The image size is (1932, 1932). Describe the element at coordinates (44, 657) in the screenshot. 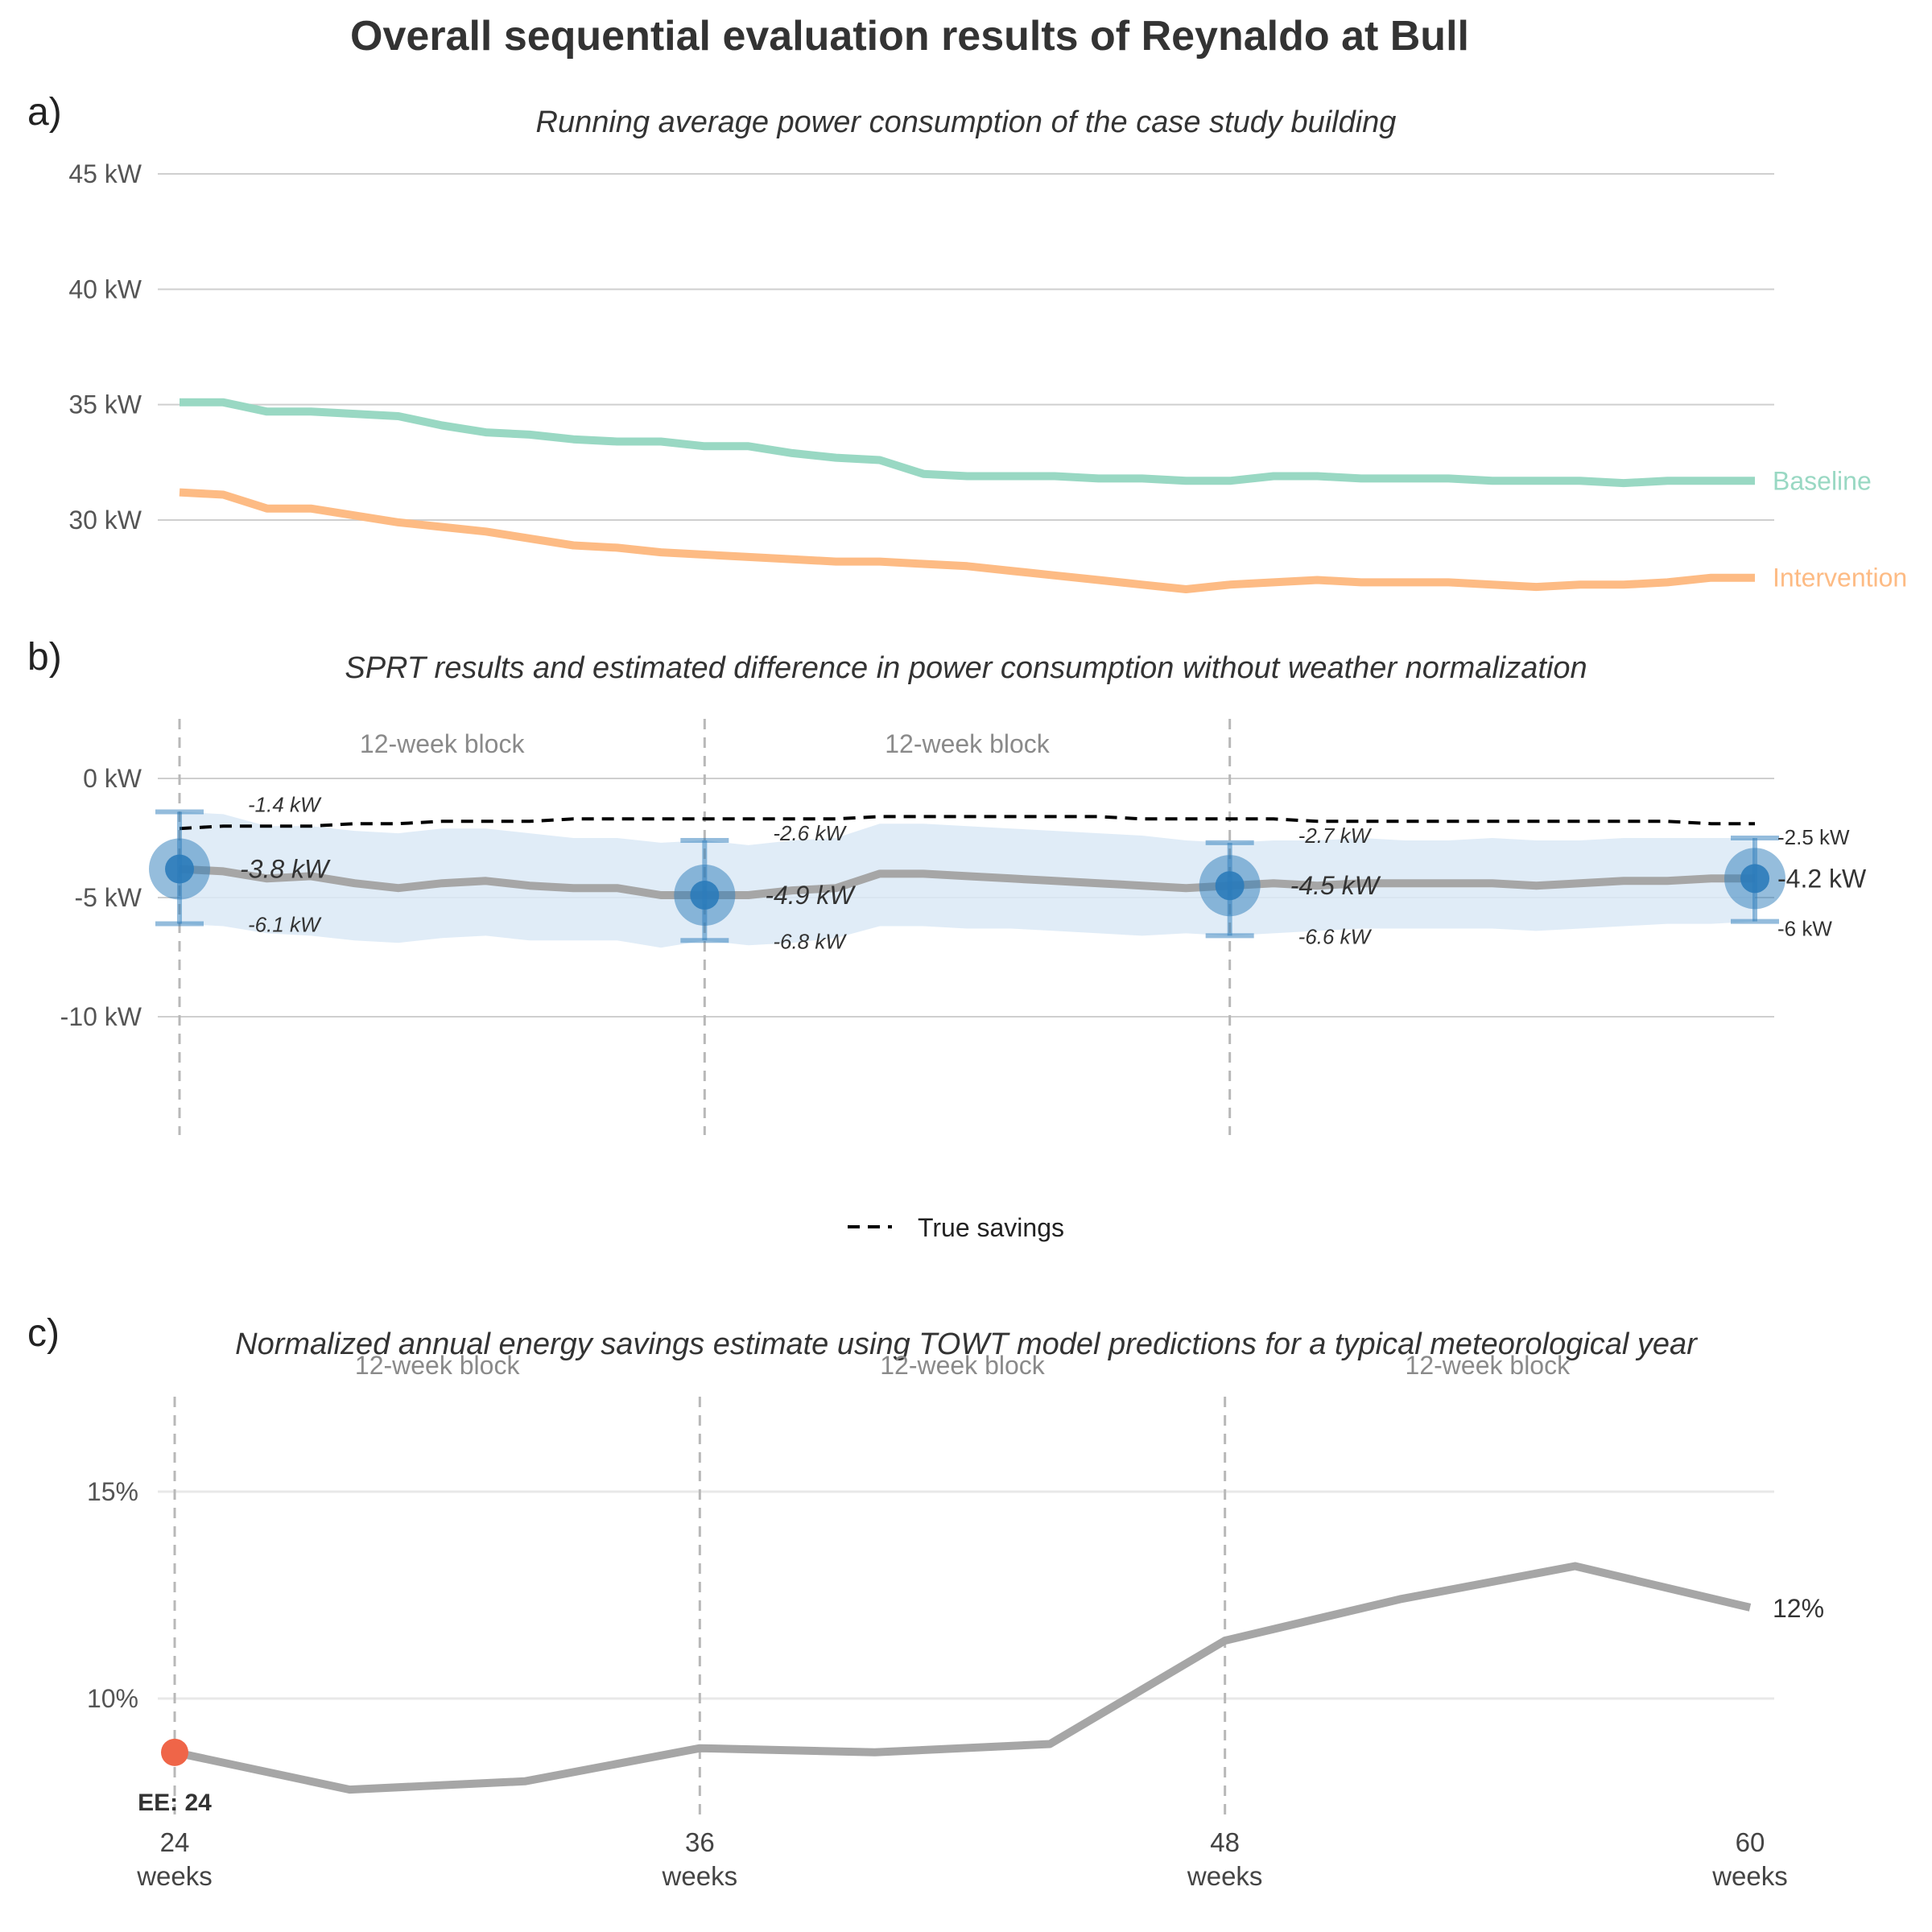

I see `panel-b-tag: b)` at that location.